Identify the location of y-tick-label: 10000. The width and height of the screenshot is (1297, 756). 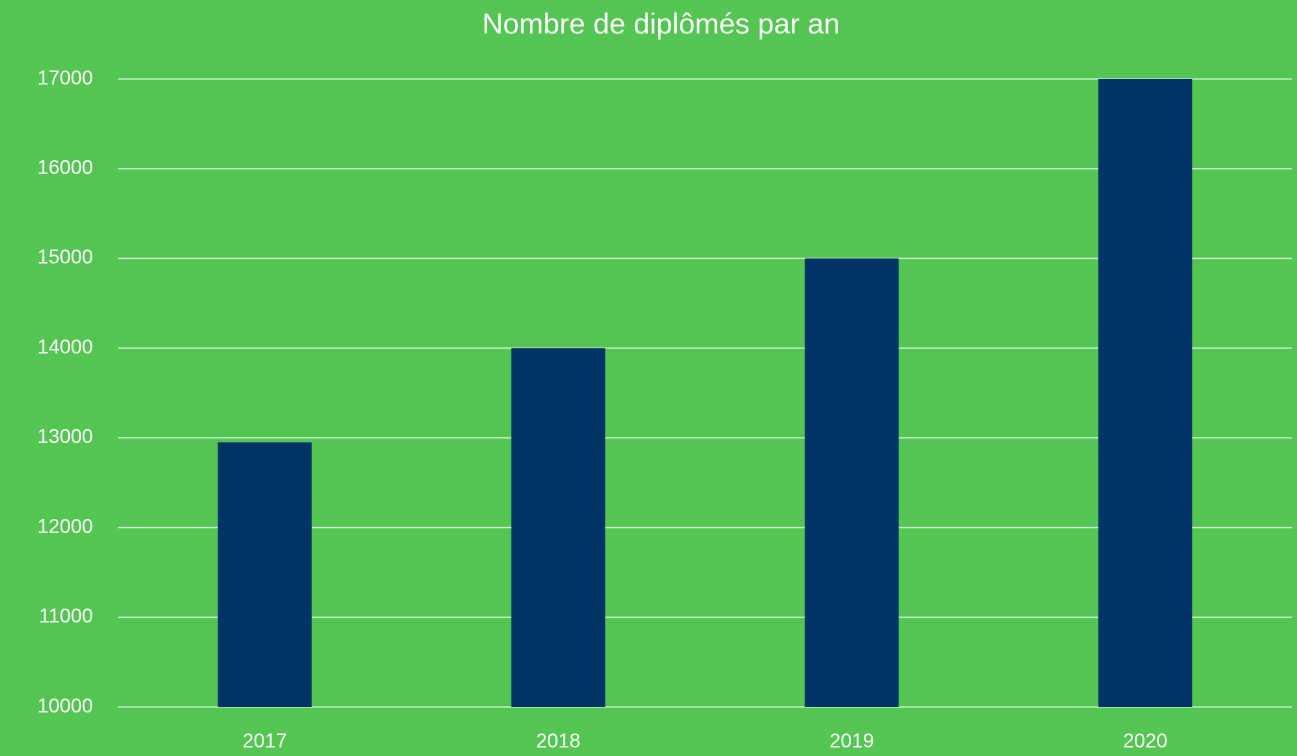
(65, 706).